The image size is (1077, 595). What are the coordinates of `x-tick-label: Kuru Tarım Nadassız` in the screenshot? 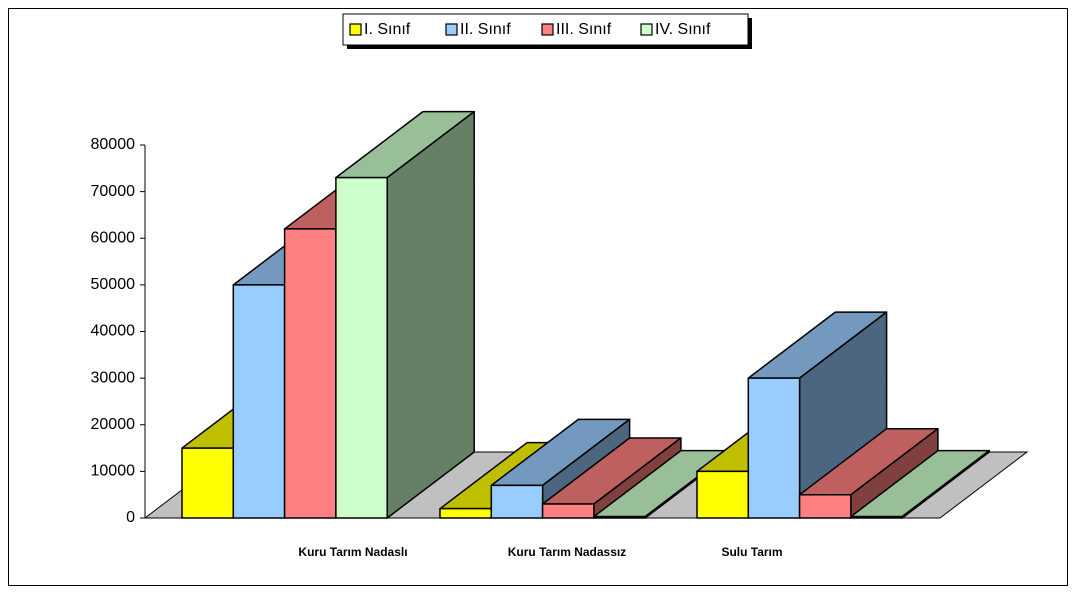 It's located at (567, 552).